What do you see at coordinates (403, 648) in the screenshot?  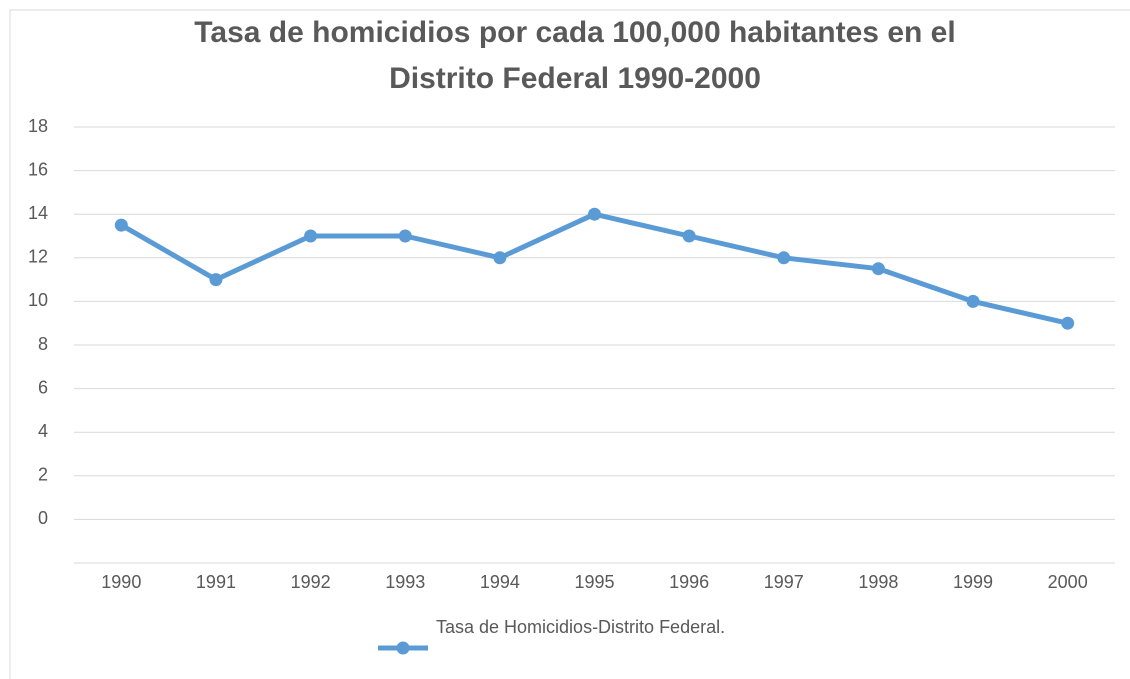 I see `legend-marker` at bounding box center [403, 648].